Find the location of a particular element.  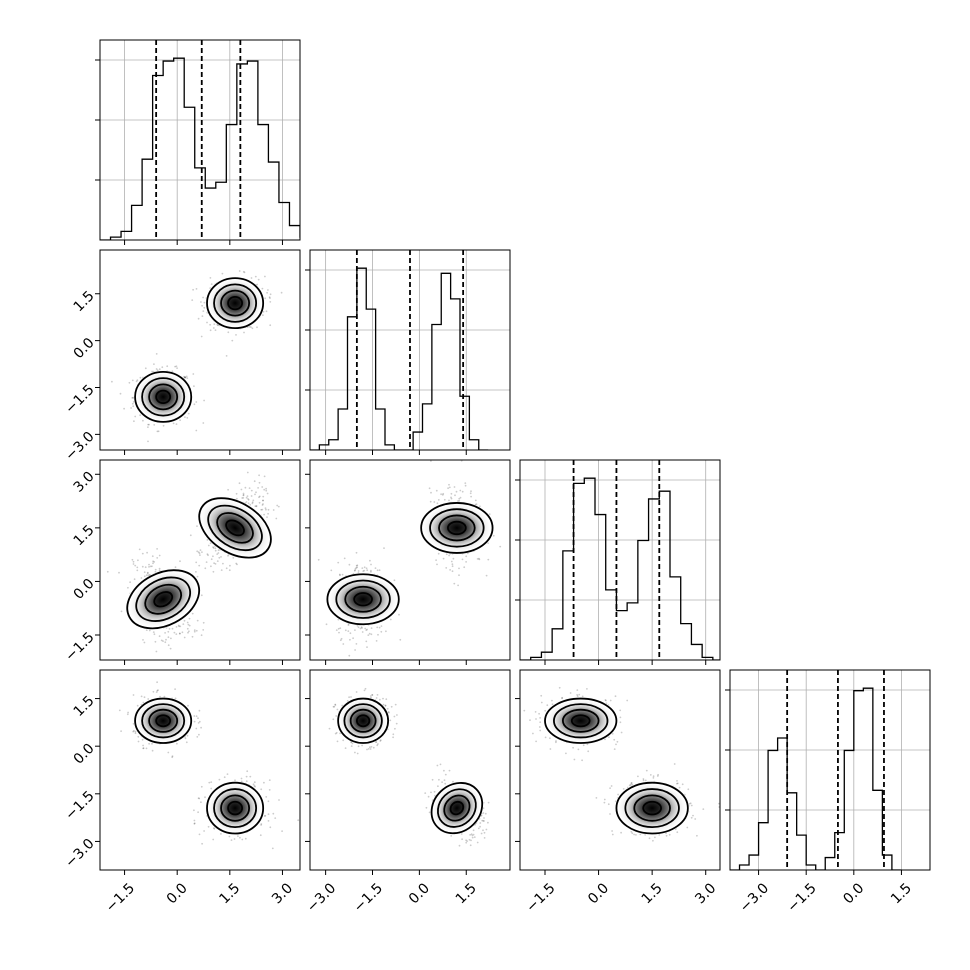

panel-1-0: −3.0 −1.5 0.0 1.5 is located at coordinates (181, 356).